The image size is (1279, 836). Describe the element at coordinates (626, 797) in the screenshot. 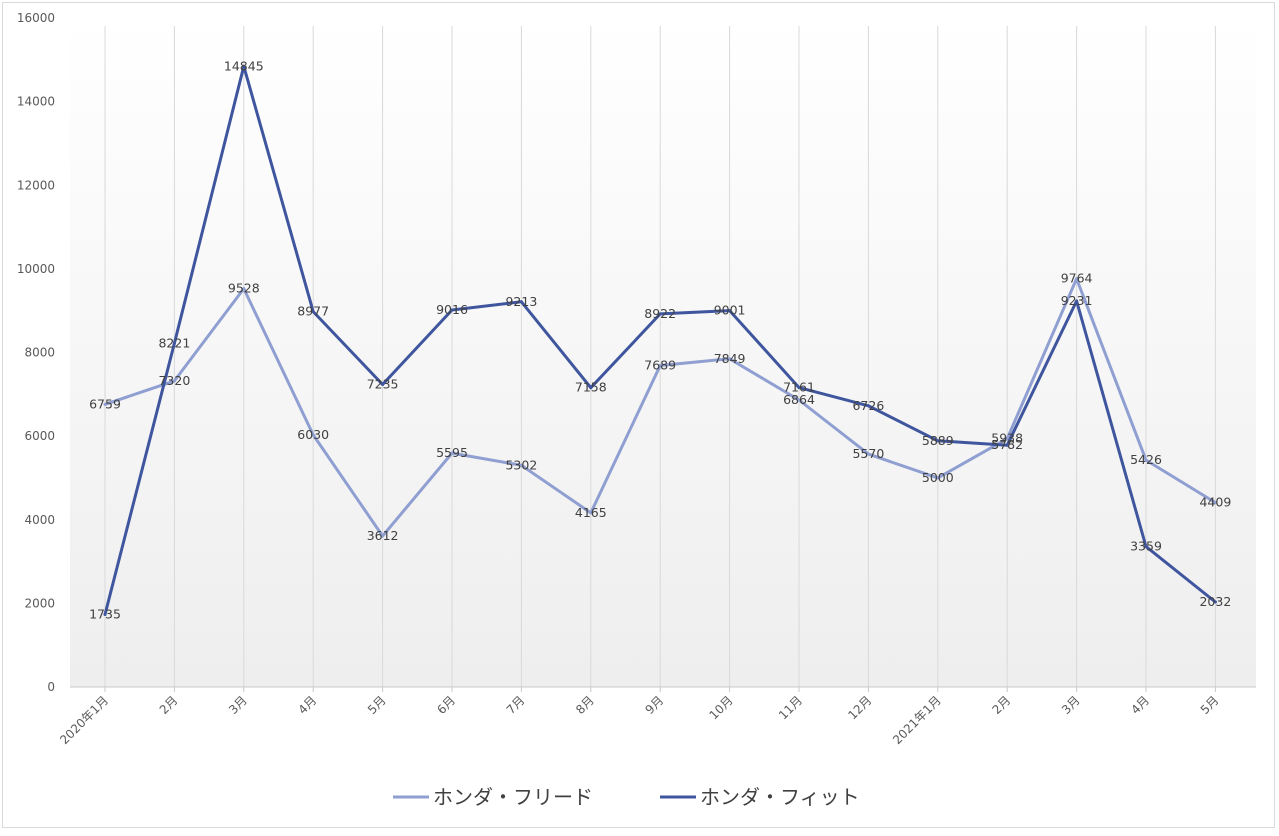

I see `legend: ホンダ・フリード ホンダ・フィット` at that location.